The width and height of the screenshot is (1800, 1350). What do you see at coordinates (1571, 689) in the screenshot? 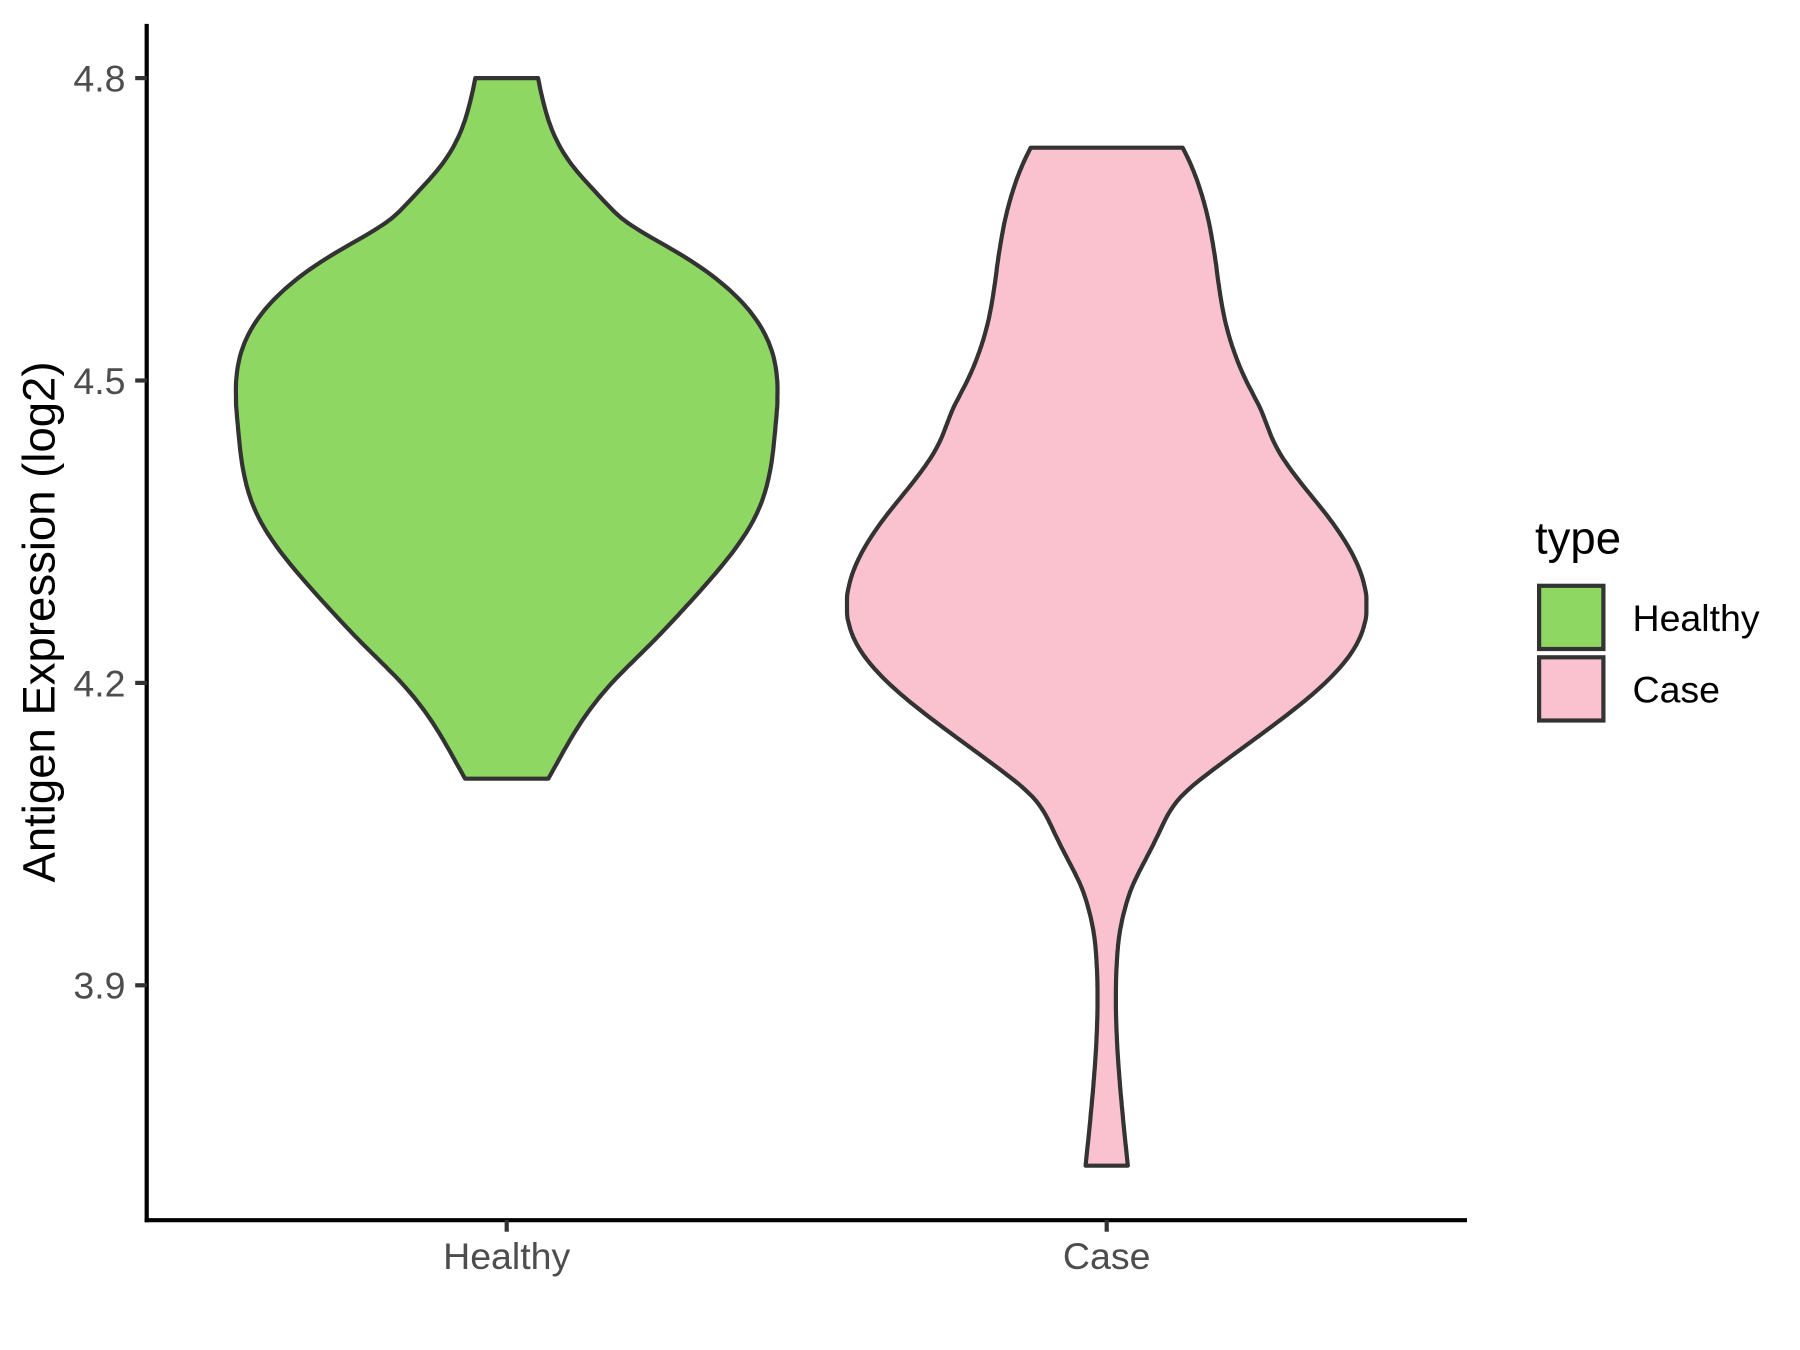
I see `legend-key-case` at bounding box center [1571, 689].